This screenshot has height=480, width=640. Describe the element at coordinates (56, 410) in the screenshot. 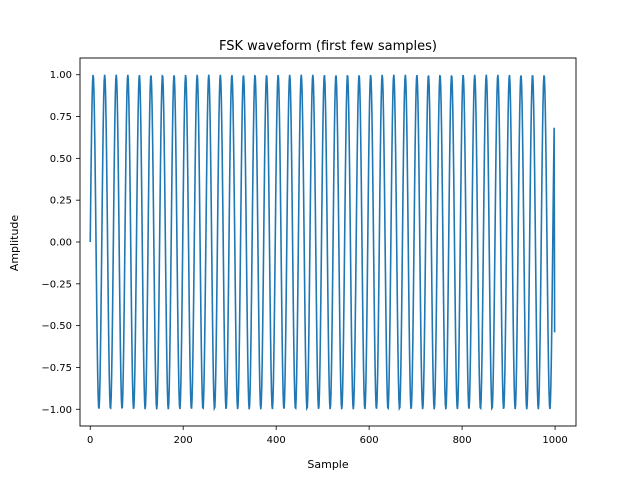

I see `y-tick-label: −1.00` at that location.